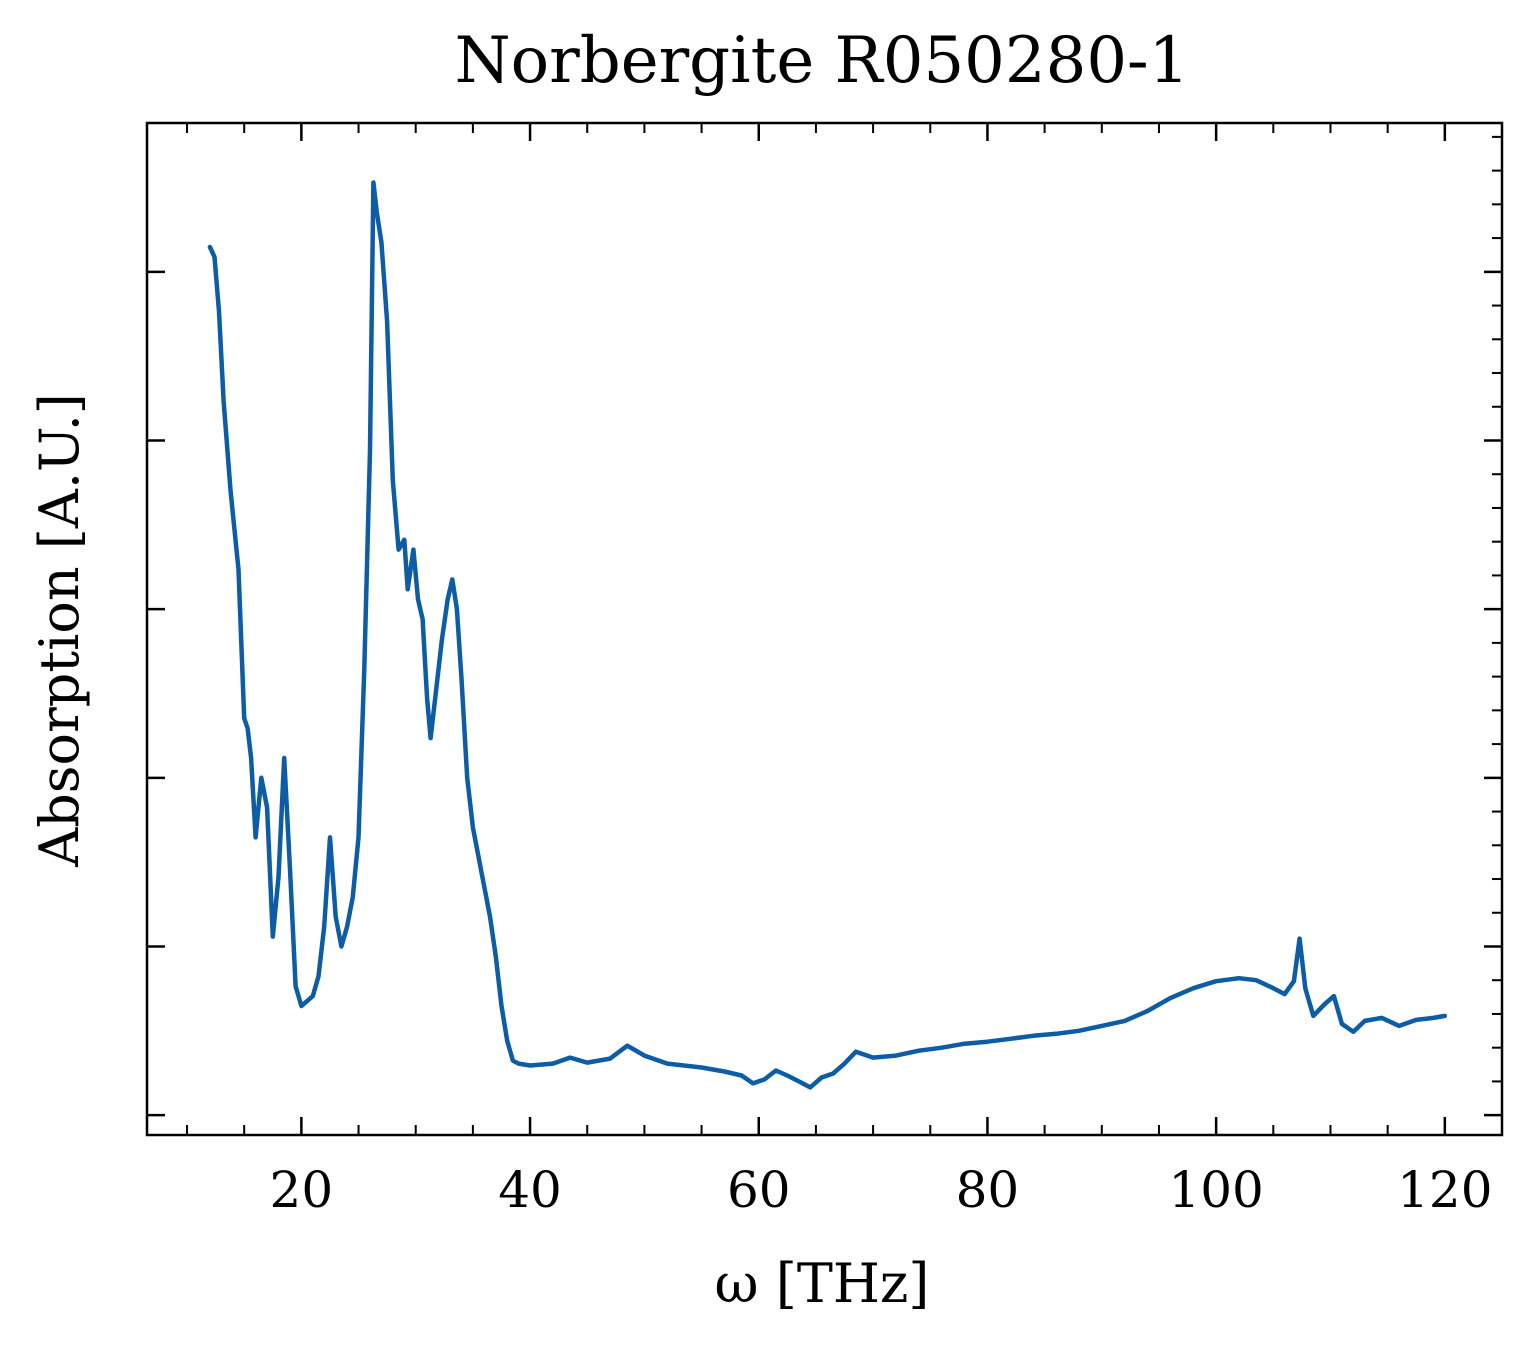  I want to click on x-tick-label: 100, so click(1215, 1190).